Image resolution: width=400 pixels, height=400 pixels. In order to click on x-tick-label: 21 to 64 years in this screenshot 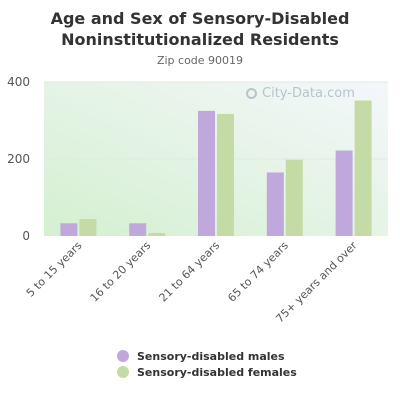, I will do `click(189, 272)`.